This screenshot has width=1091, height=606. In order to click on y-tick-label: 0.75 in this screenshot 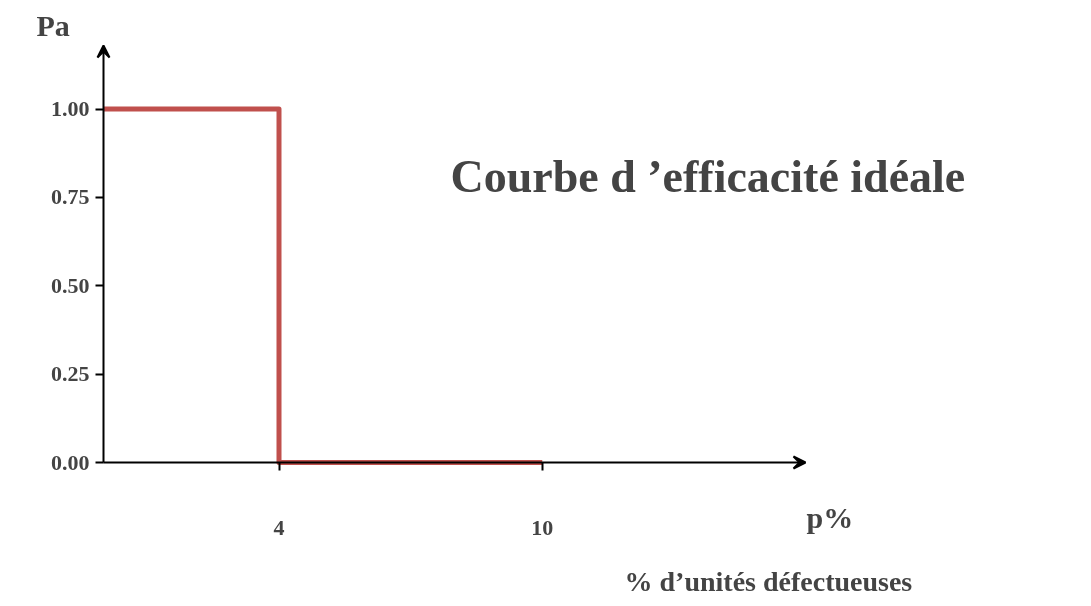, I will do `click(70, 197)`.